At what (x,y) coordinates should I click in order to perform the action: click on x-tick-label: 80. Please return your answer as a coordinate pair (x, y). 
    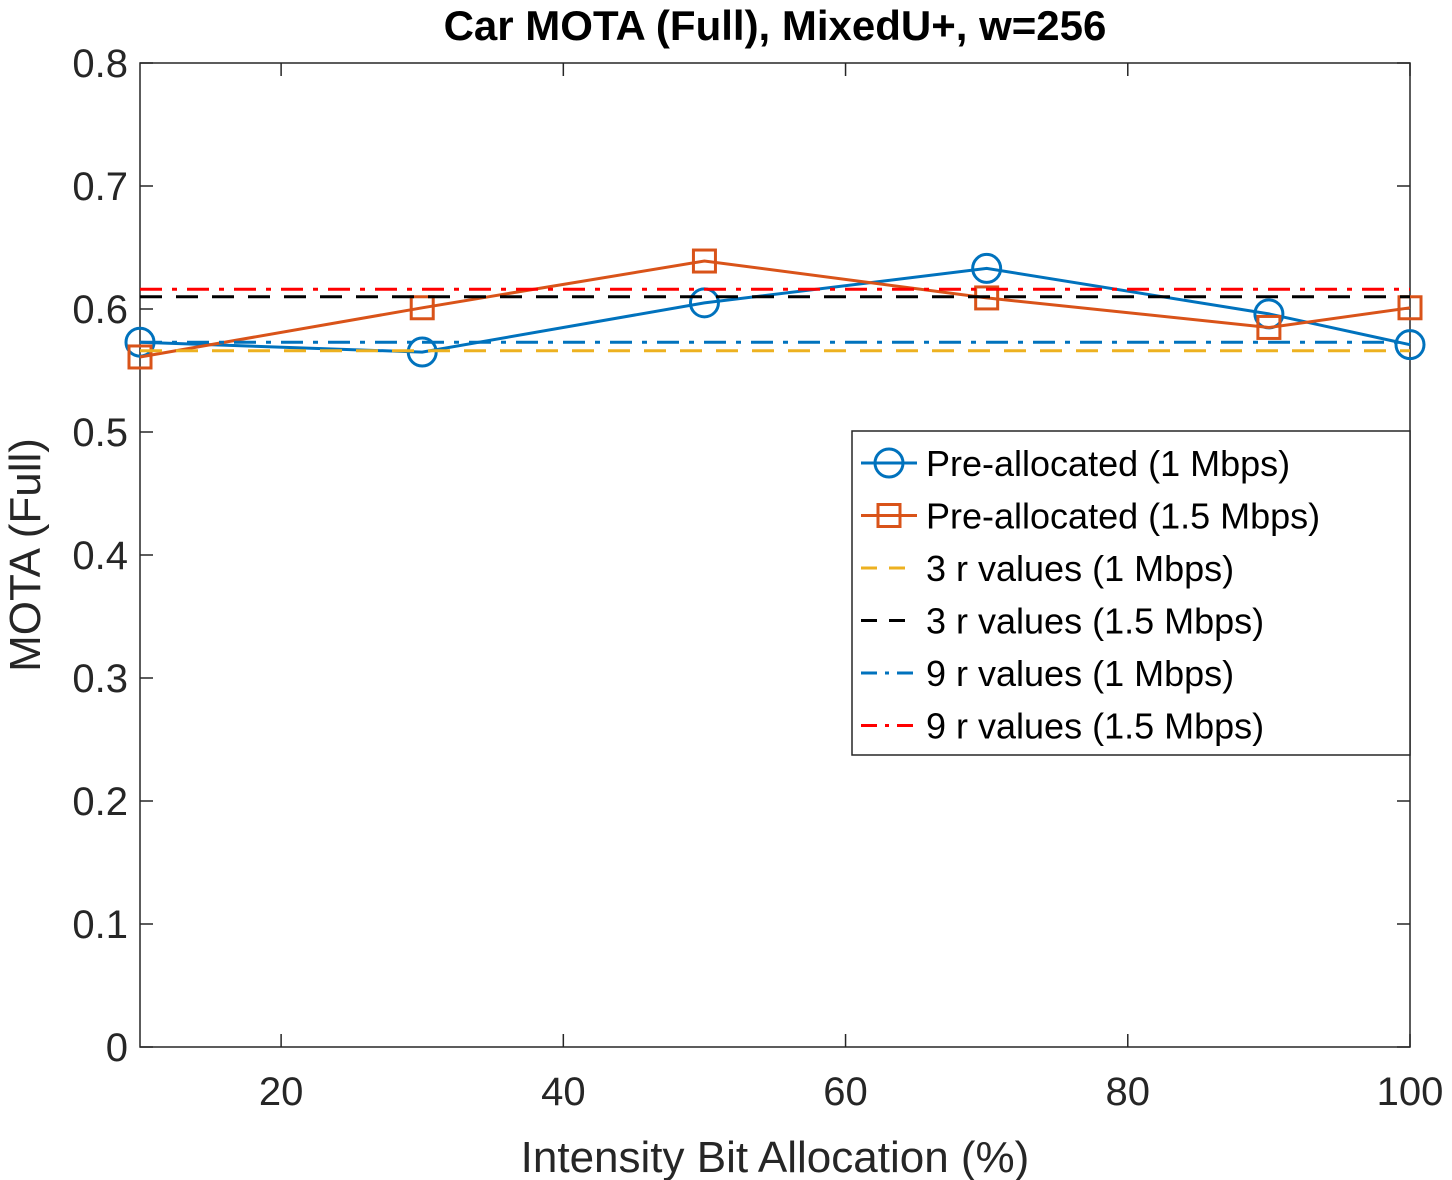
    Looking at the image, I should click on (1128, 1092).